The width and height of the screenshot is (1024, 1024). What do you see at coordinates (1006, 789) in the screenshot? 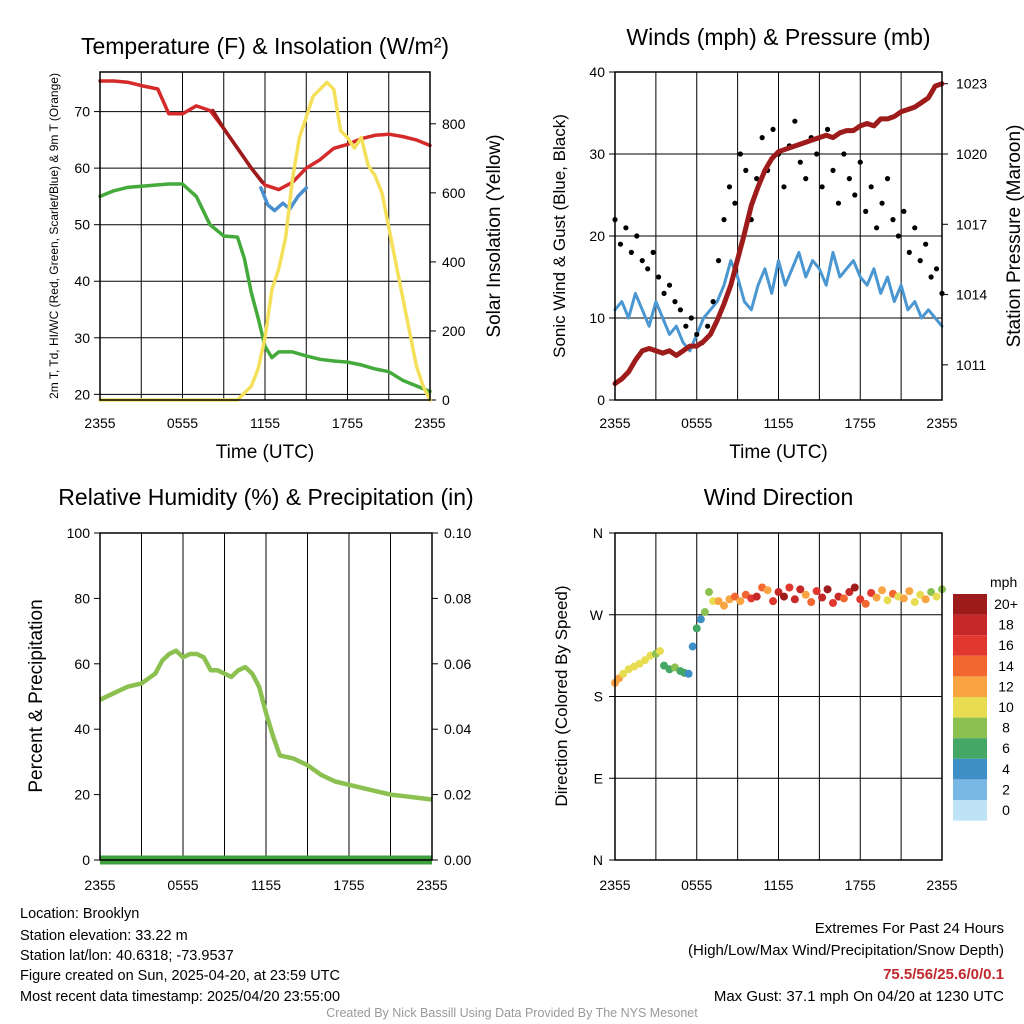
I see `legend-label: 2` at bounding box center [1006, 789].